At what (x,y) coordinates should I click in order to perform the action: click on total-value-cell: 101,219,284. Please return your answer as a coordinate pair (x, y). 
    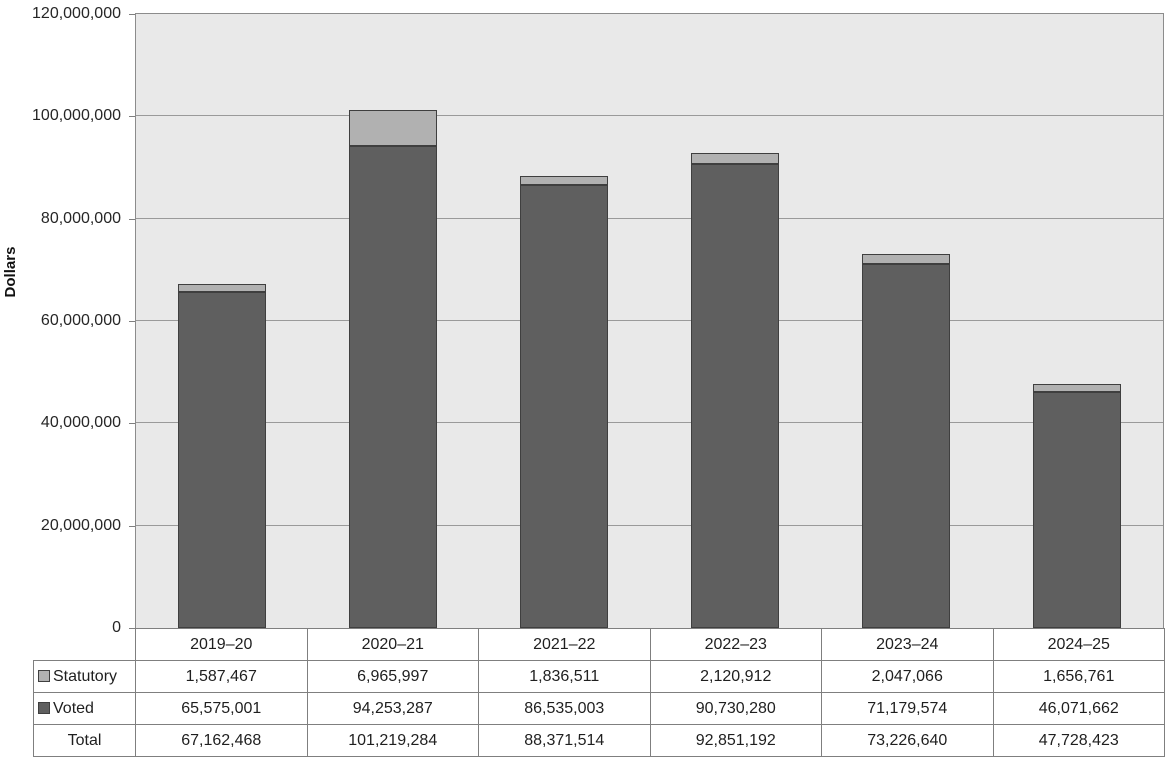
    Looking at the image, I should click on (392, 740).